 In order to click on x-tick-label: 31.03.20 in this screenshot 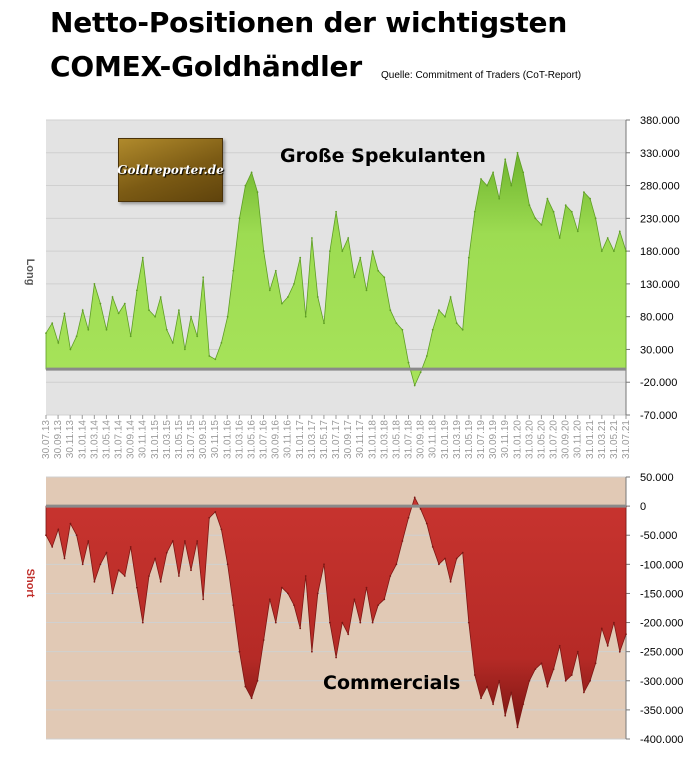, I will do `click(529, 439)`.